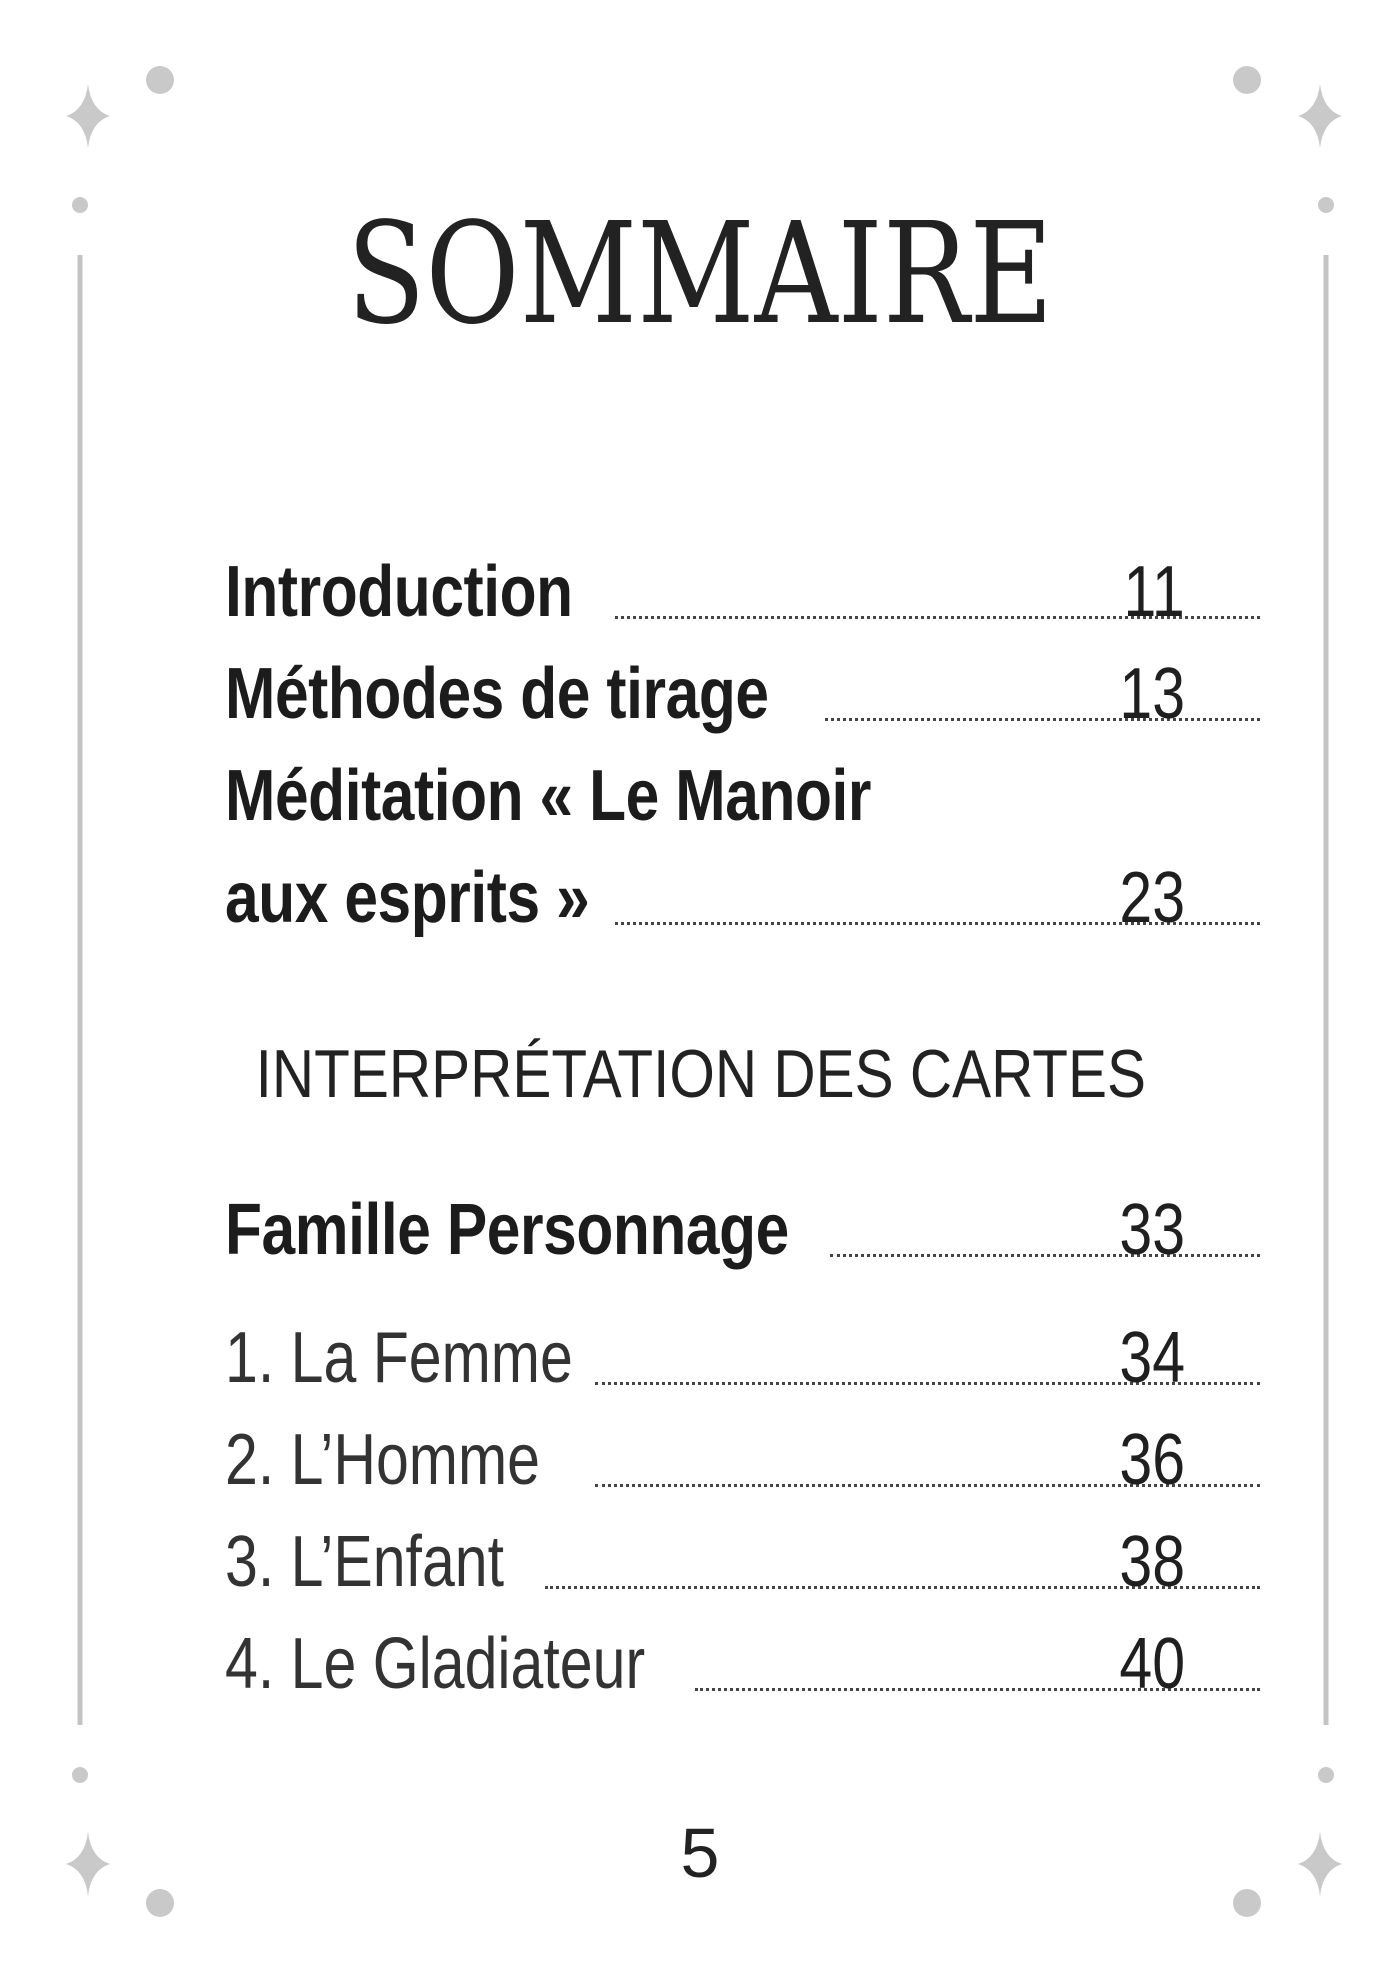 The image size is (1400, 1978). Describe the element at coordinates (700, 1853) in the screenshot. I see `page-number: 5` at that location.